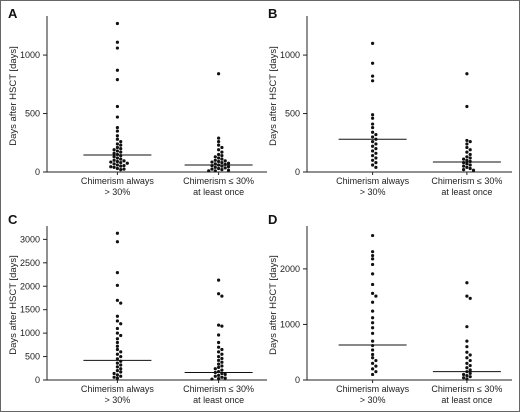 Image resolution: width=520 pixels, height=412 pixels. Describe the element at coordinates (37, 172) in the screenshot. I see `y-tick-label: 0` at that location.